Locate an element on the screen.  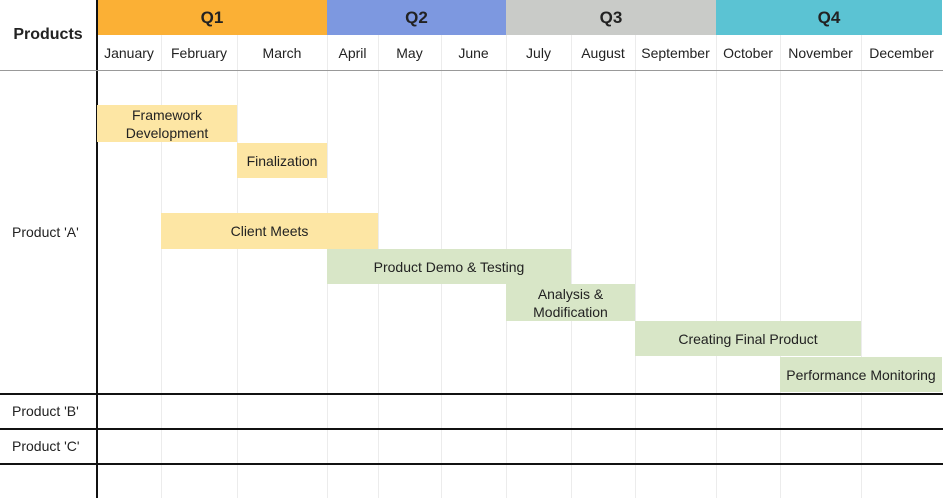
task-bar: Analysis & Modification is located at coordinates (570, 302).